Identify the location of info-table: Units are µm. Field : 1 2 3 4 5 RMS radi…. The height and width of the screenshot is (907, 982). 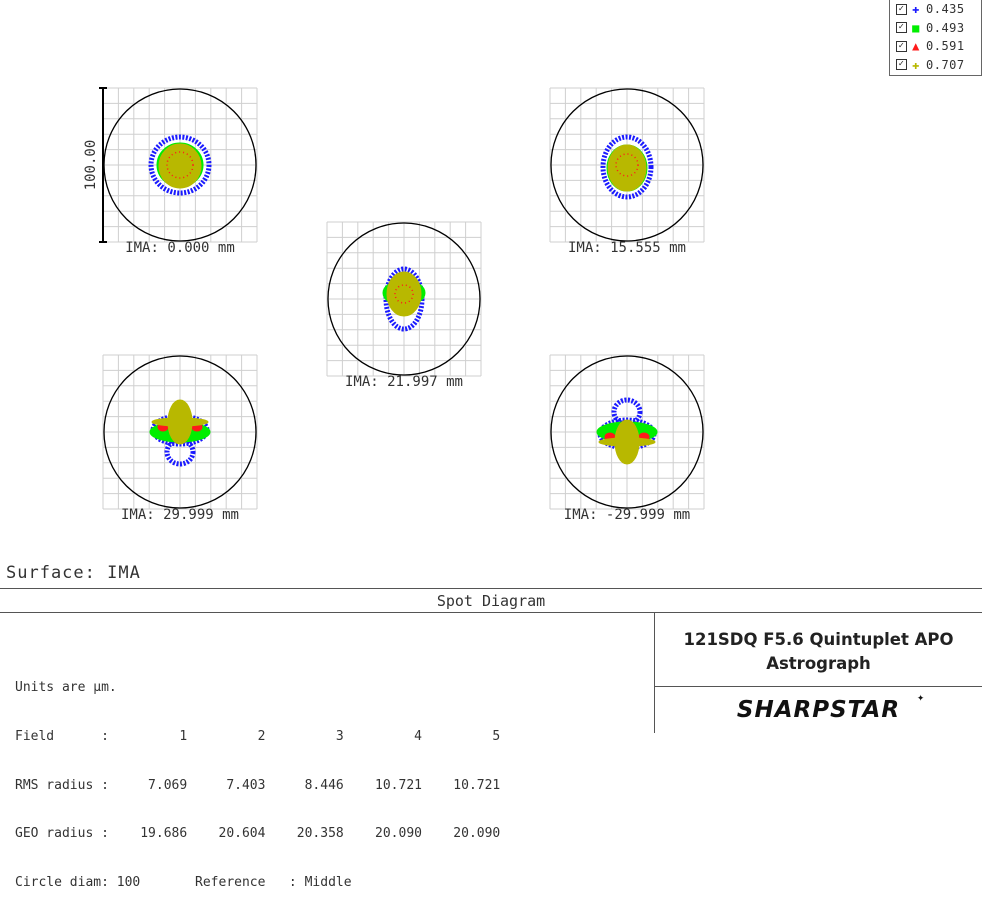
(257, 777).